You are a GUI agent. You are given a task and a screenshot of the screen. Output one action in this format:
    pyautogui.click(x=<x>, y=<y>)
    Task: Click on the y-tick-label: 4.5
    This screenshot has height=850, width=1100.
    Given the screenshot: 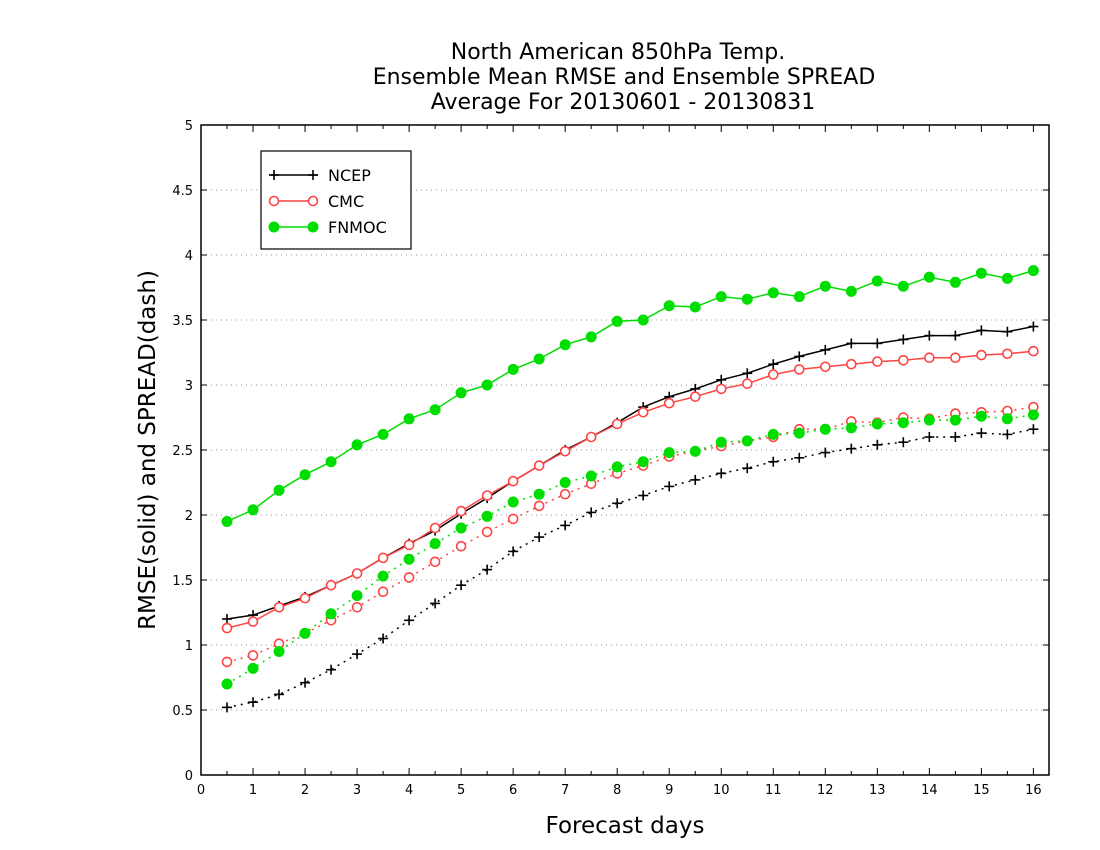 What is the action you would take?
    pyautogui.click(x=182, y=191)
    